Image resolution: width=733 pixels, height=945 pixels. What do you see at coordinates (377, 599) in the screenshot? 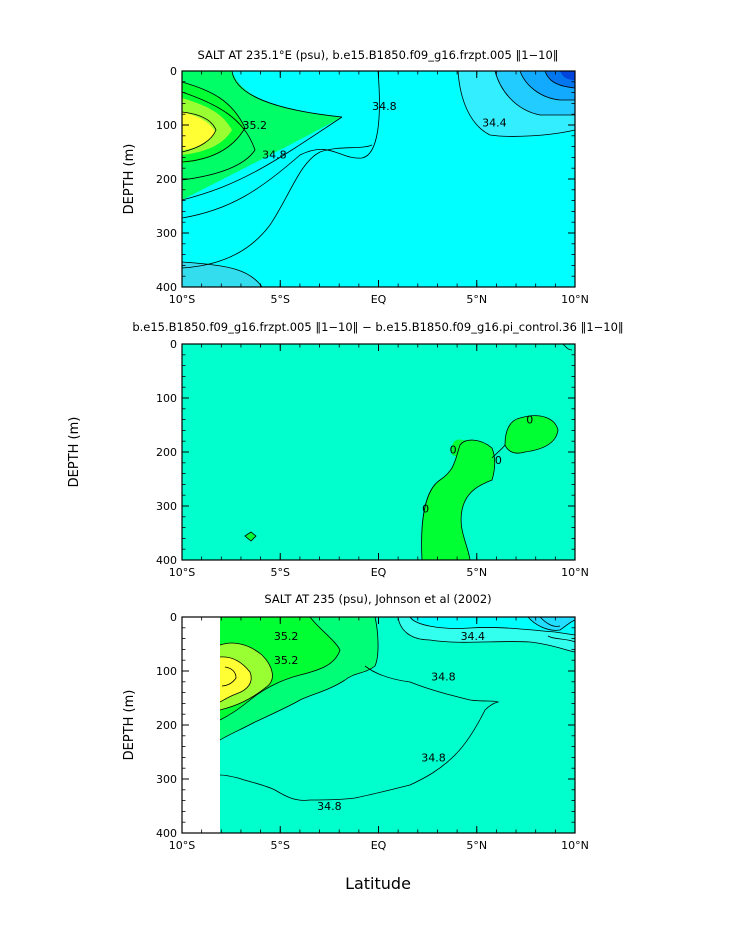
I see `panel-title: SALT AT 235 (psu), Johnson et al (2002)` at bounding box center [377, 599].